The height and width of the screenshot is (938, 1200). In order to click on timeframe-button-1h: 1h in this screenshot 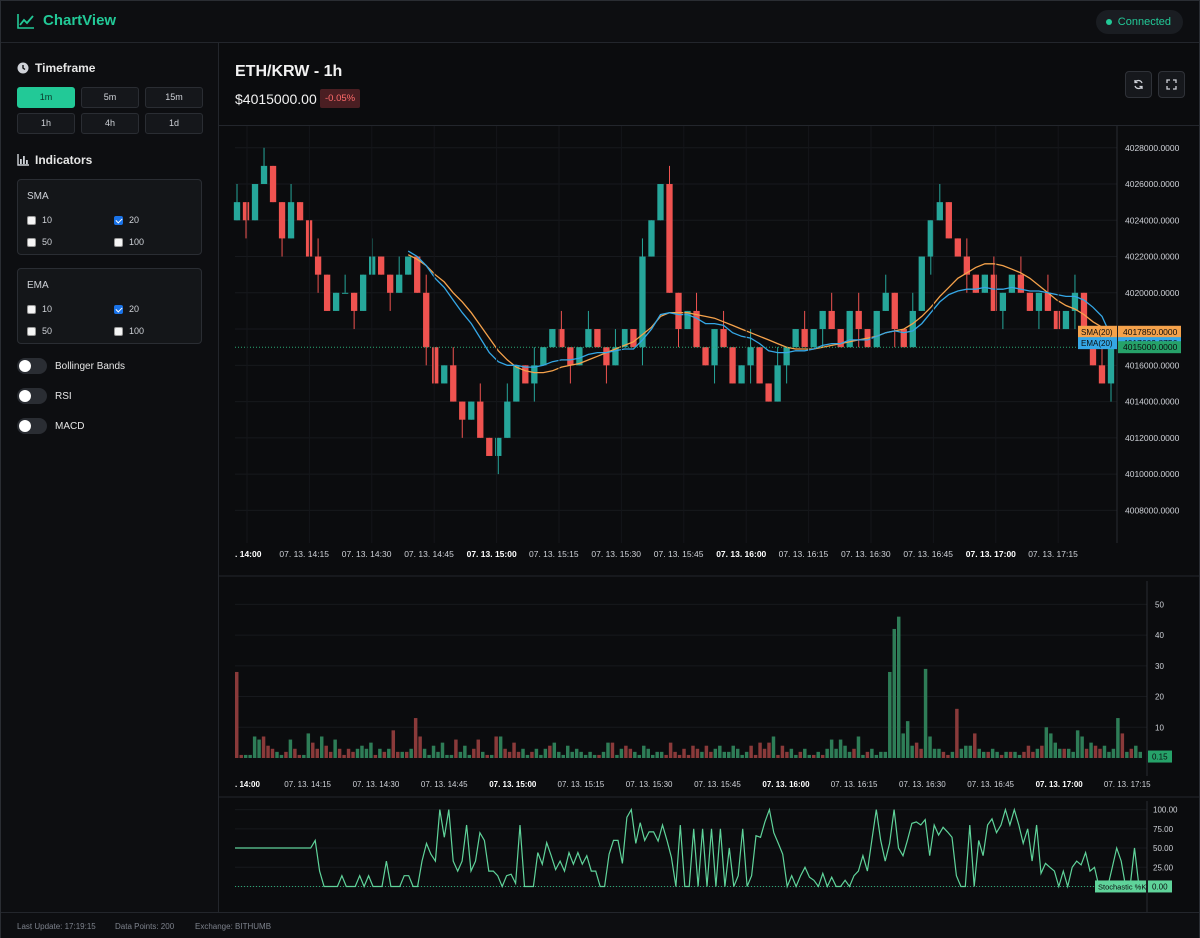, I will do `click(46, 123)`.